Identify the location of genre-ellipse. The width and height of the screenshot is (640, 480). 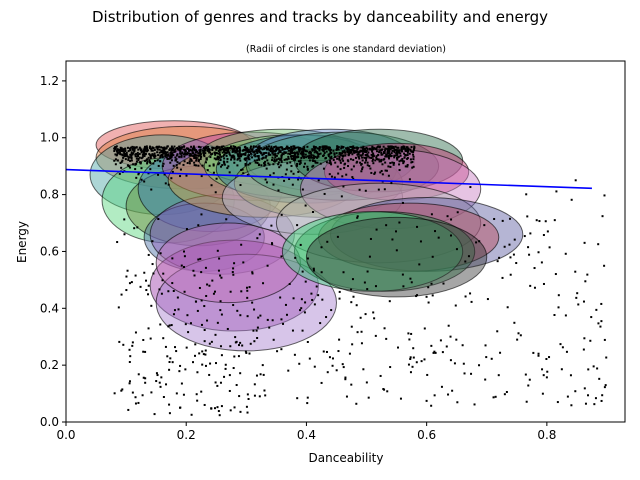
(396, 257).